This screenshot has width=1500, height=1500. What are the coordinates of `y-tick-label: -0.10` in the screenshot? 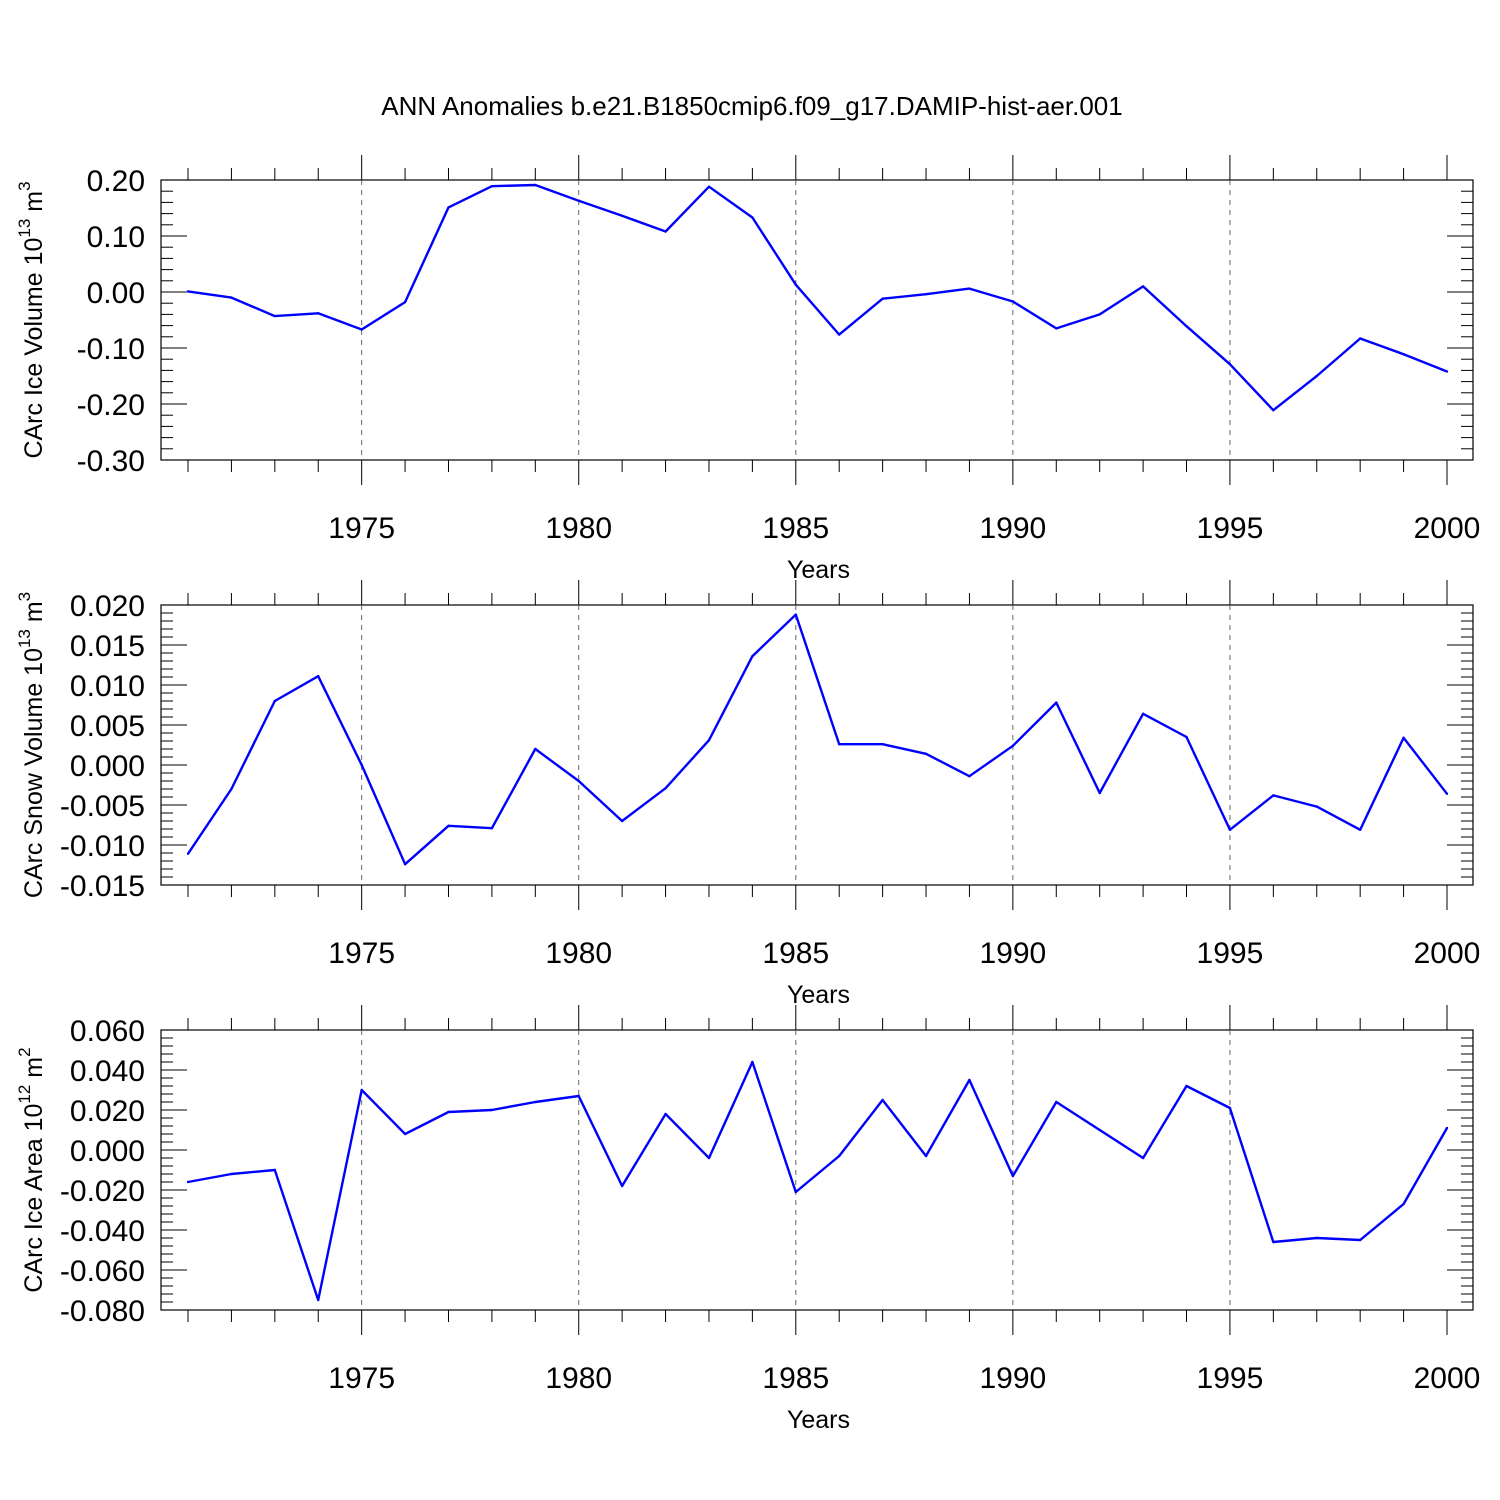 It's located at (111, 349).